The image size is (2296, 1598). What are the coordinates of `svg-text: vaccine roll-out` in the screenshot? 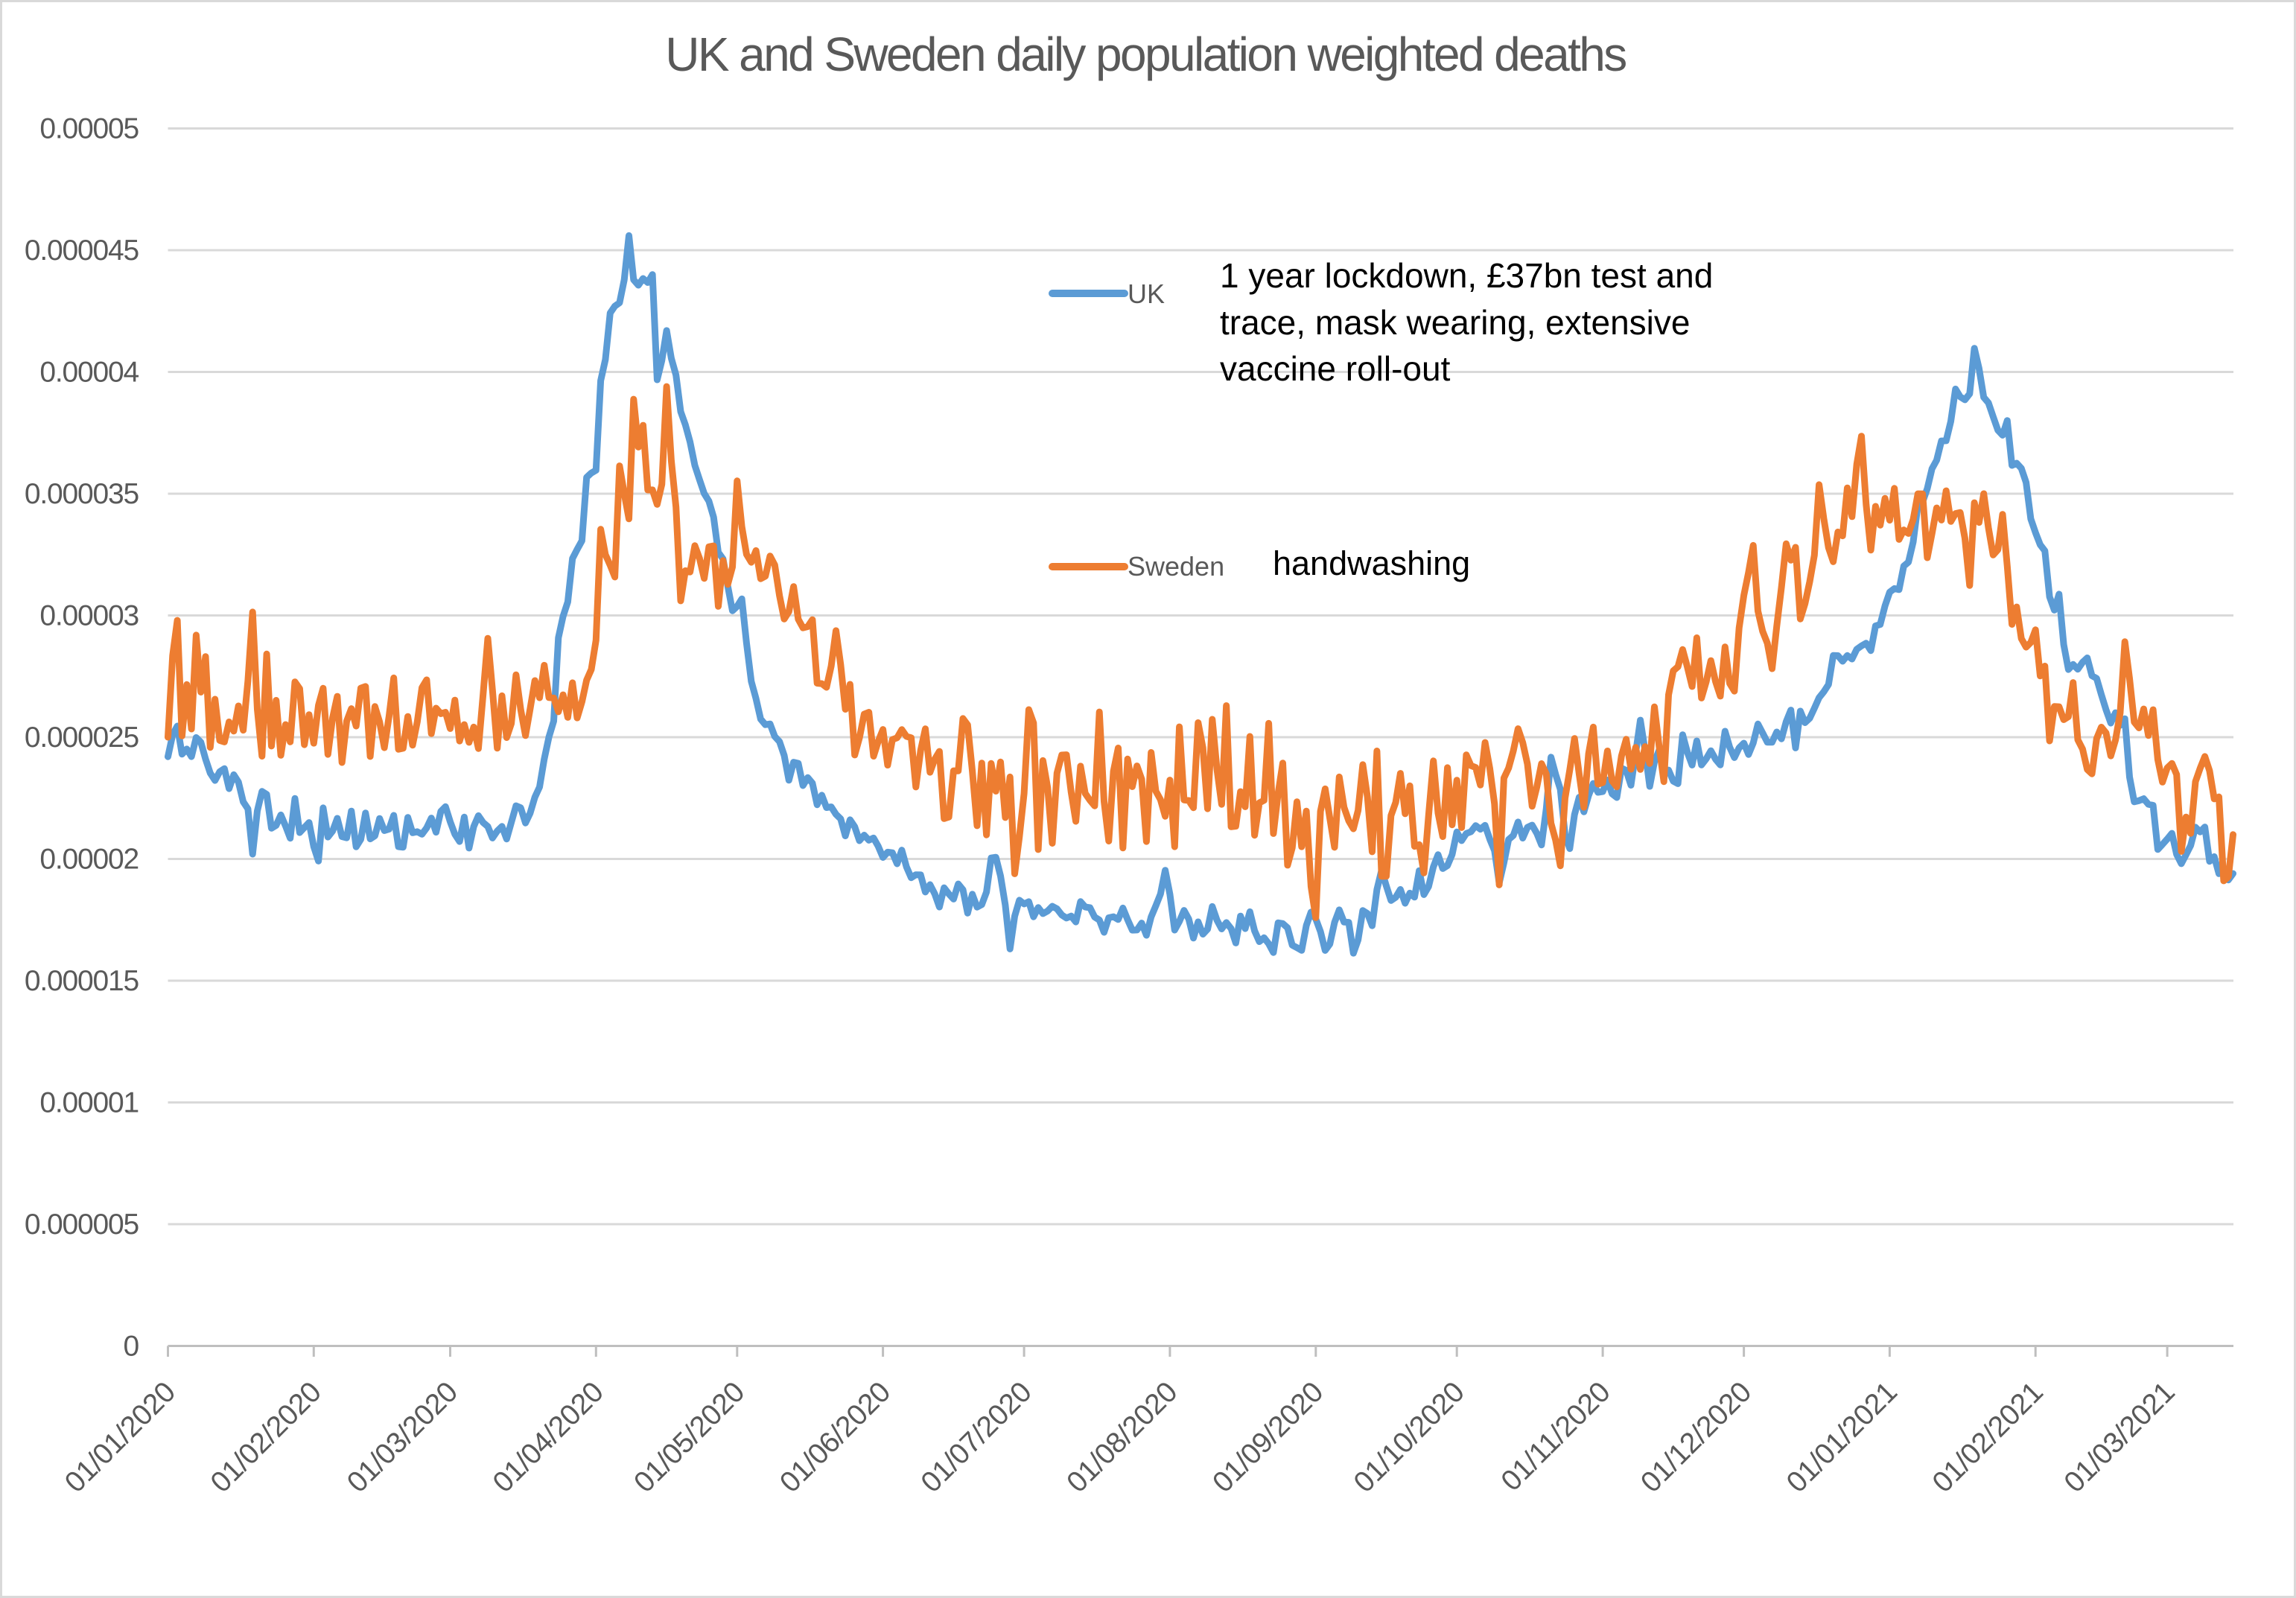 It's located at (1335, 368).